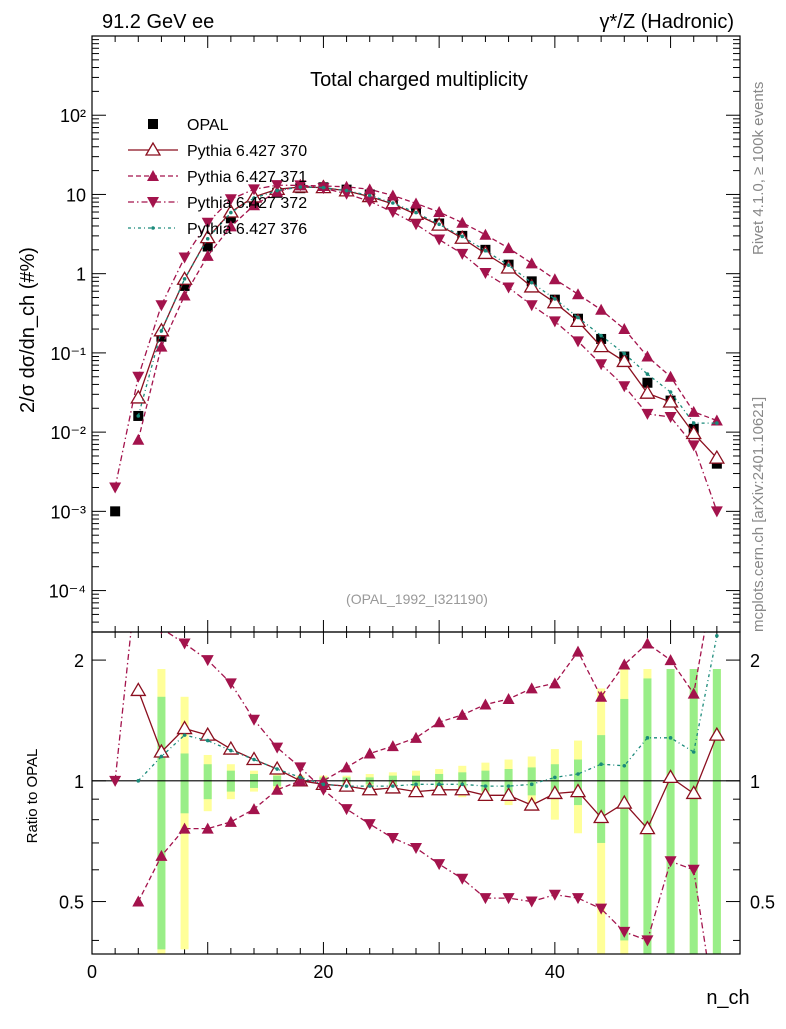 The height and width of the screenshot is (1029, 786). I want to click on legend-marker-p372, so click(153, 202).